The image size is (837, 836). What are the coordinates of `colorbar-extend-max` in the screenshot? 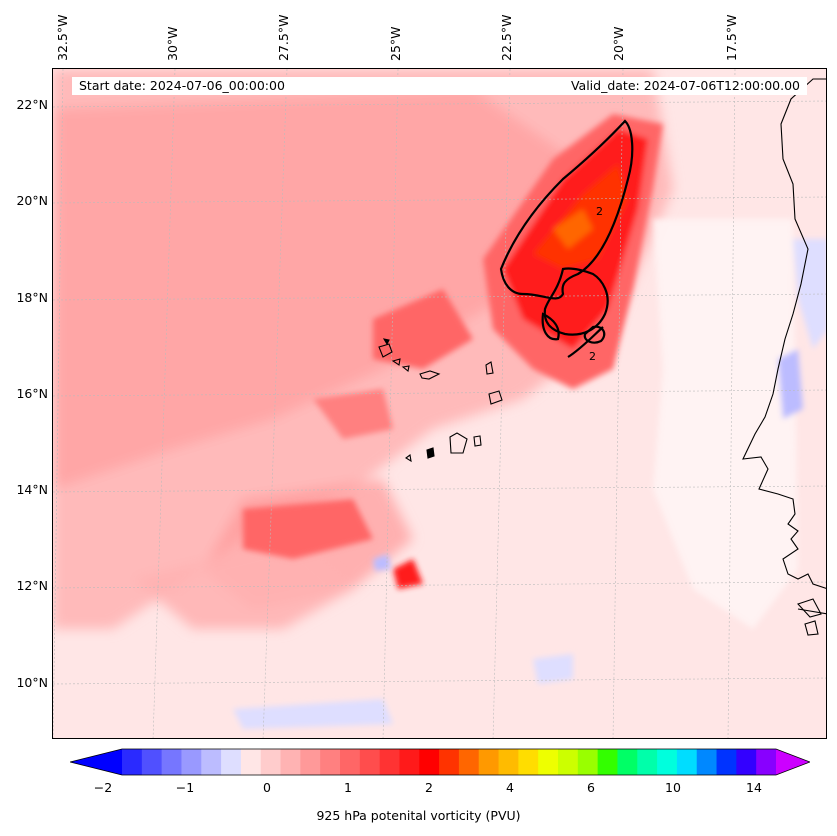 It's located at (793, 762).